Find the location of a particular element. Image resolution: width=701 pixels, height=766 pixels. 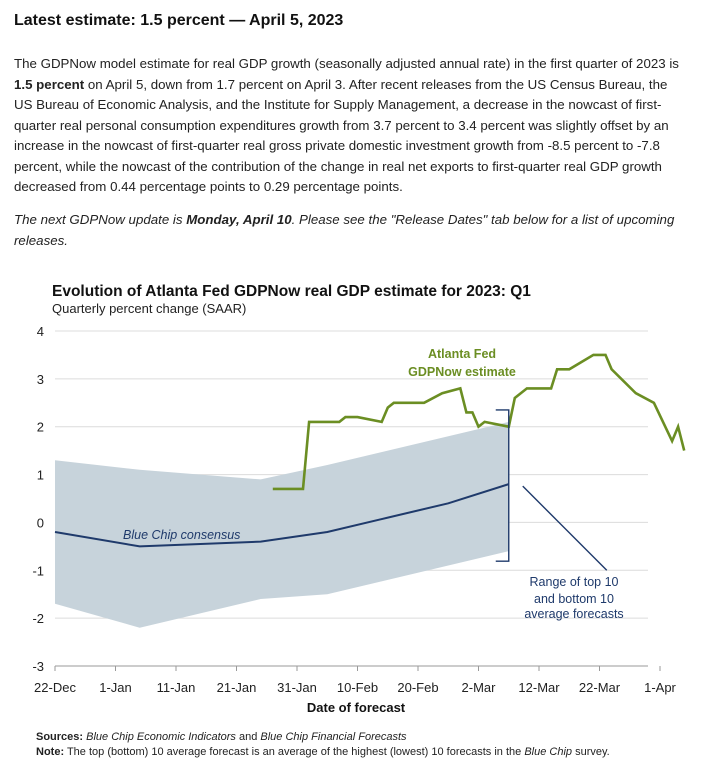

bluechip-label: Blue Chip consensus is located at coordinates (181, 535).